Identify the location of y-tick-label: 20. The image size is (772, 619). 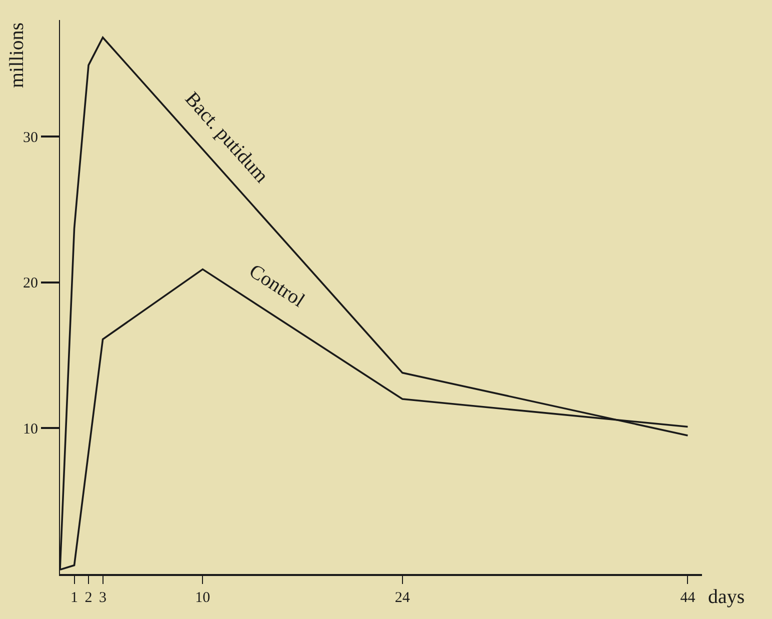
(30, 284).